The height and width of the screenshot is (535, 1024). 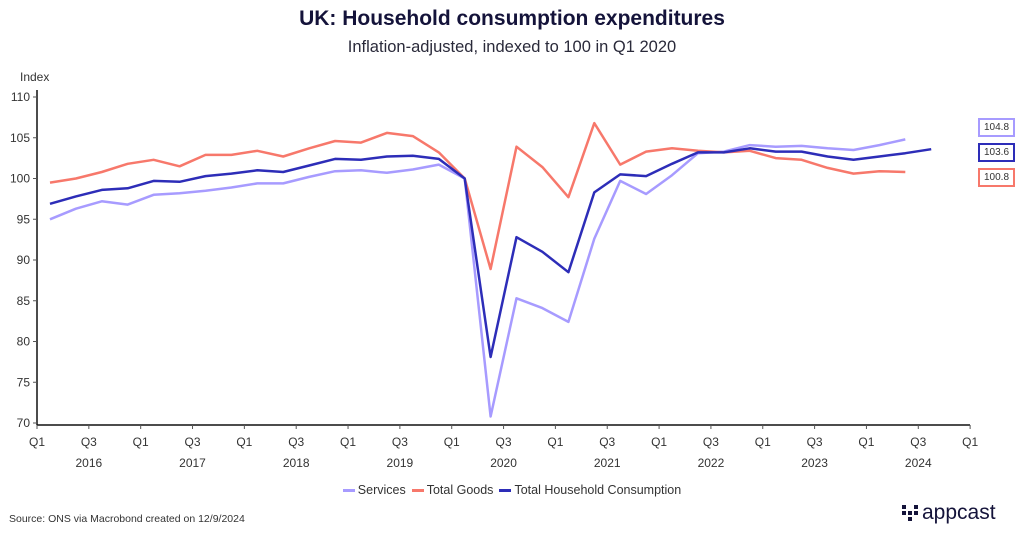 What do you see at coordinates (88, 463) in the screenshot?
I see `x-year-label: 2016` at bounding box center [88, 463].